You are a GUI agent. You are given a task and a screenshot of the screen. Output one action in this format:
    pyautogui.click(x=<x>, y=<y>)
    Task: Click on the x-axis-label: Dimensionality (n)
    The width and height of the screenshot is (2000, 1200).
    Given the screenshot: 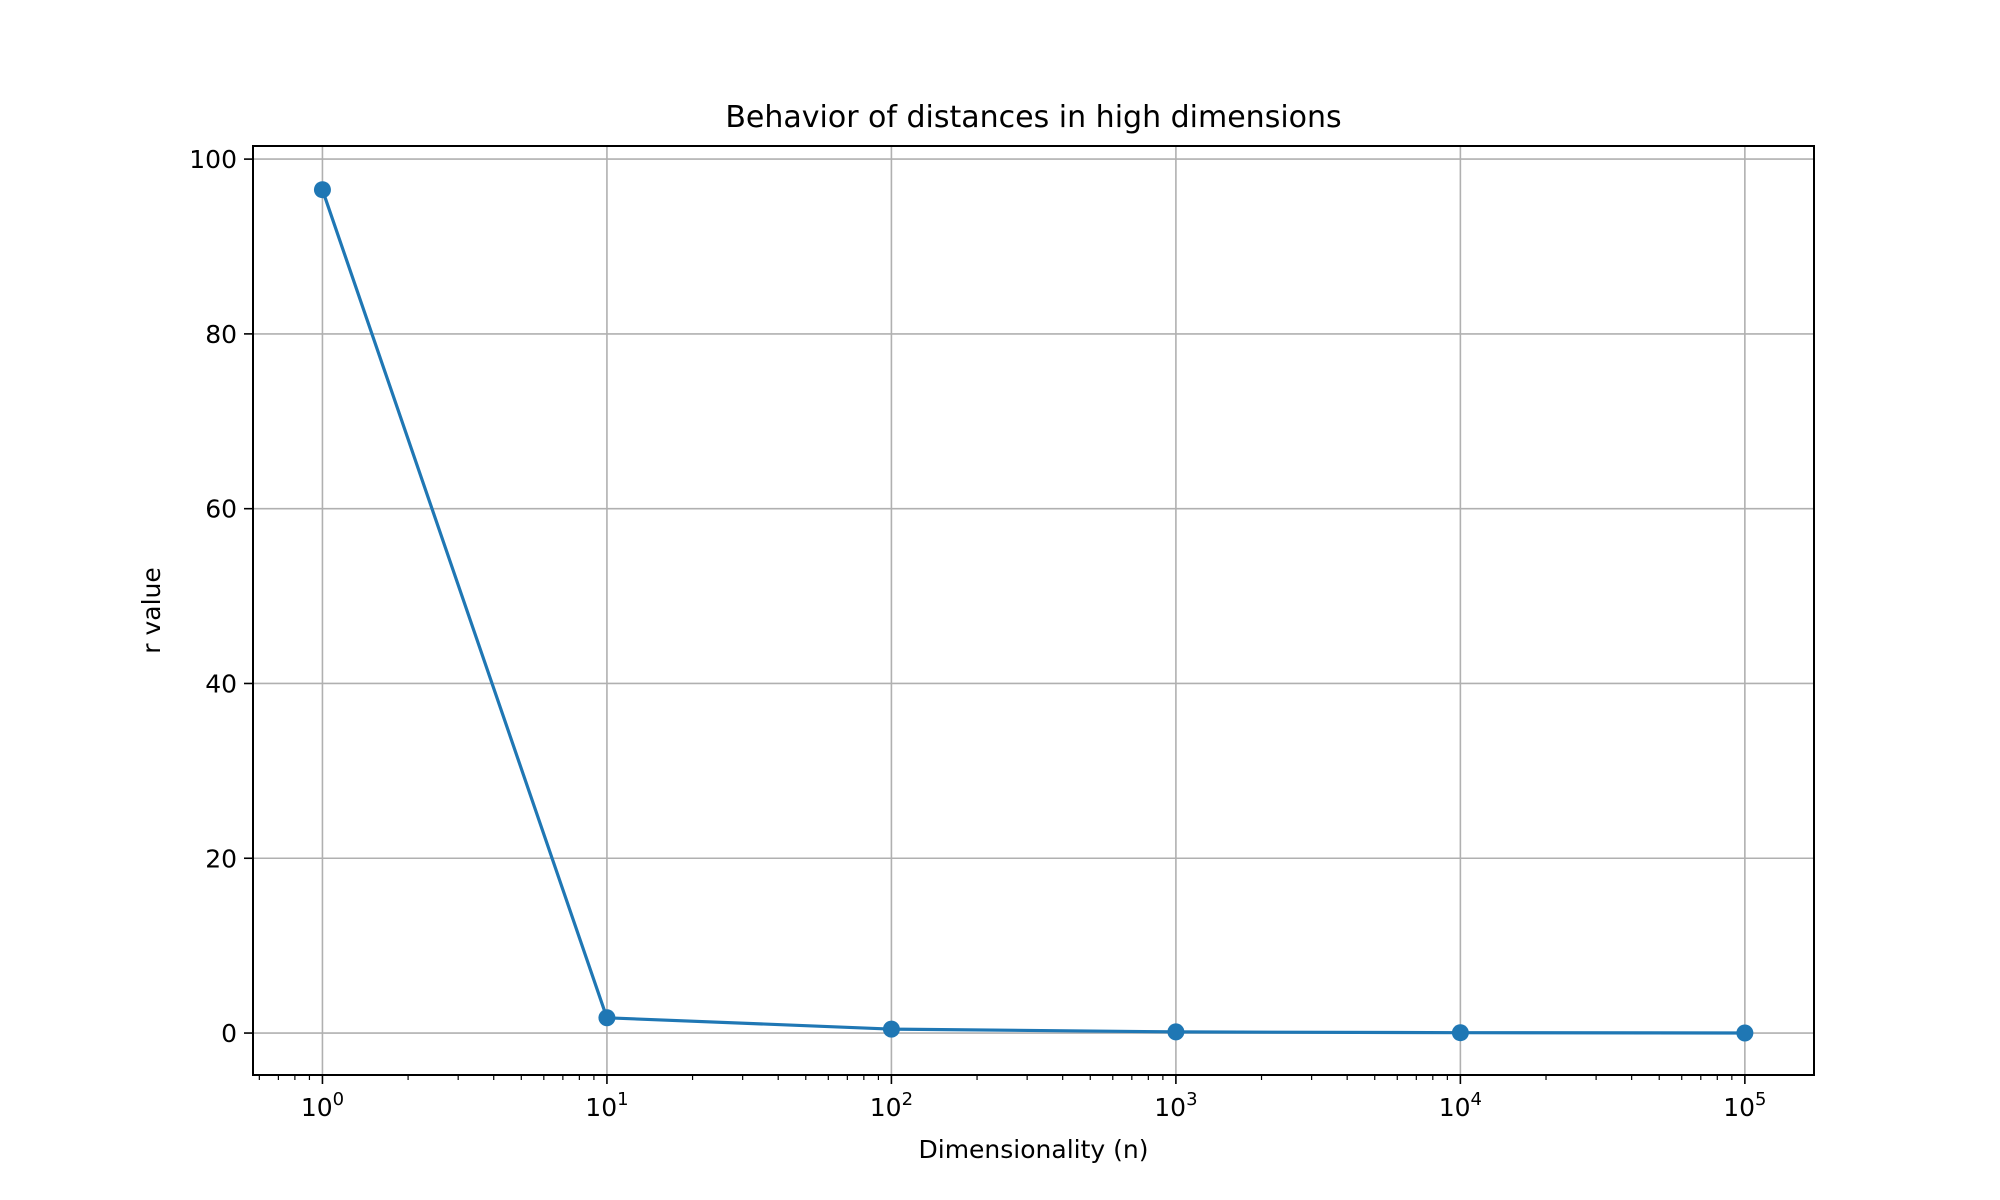 What is the action you would take?
    pyautogui.click(x=1034, y=1149)
    